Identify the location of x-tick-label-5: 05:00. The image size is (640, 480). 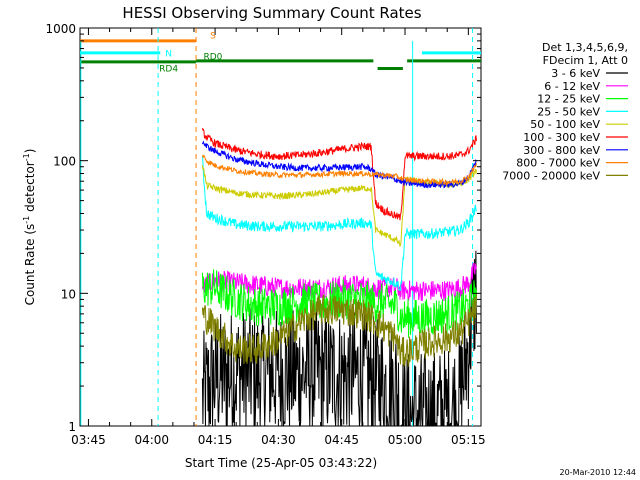
(405, 440).